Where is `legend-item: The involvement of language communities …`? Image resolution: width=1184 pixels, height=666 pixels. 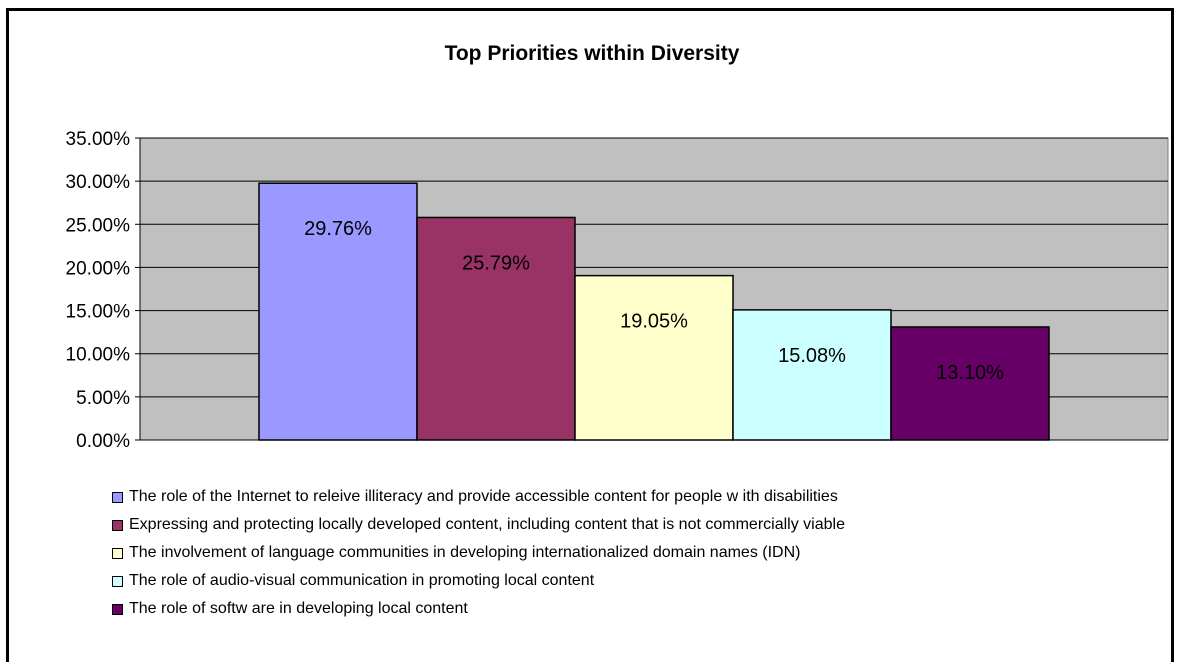
legend-item: The involvement of language communities … is located at coordinates (478, 553).